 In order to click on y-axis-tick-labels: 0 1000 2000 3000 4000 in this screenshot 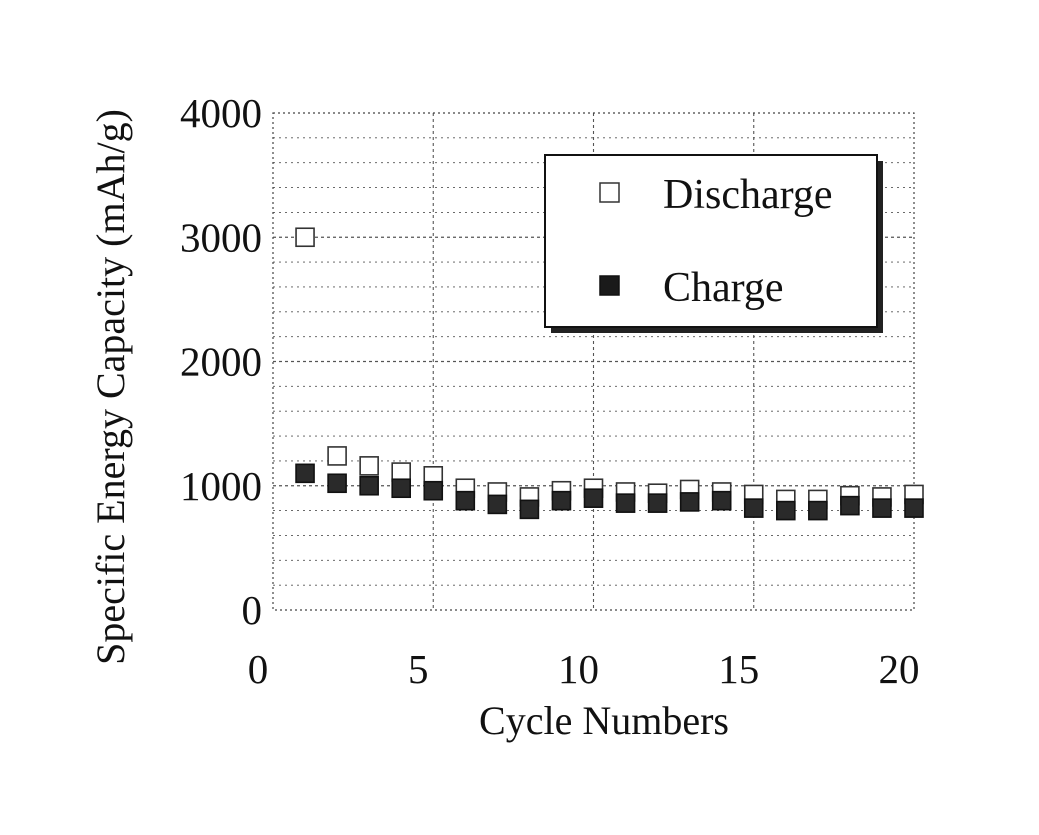, I will do `click(221, 361)`.